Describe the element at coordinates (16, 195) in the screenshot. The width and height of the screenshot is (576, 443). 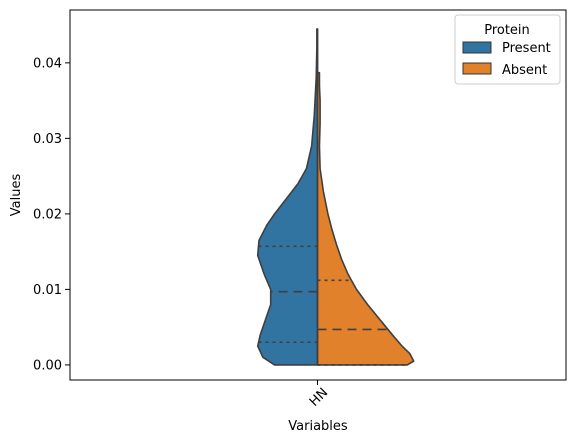
I see `y-axis-title: Values` at that location.